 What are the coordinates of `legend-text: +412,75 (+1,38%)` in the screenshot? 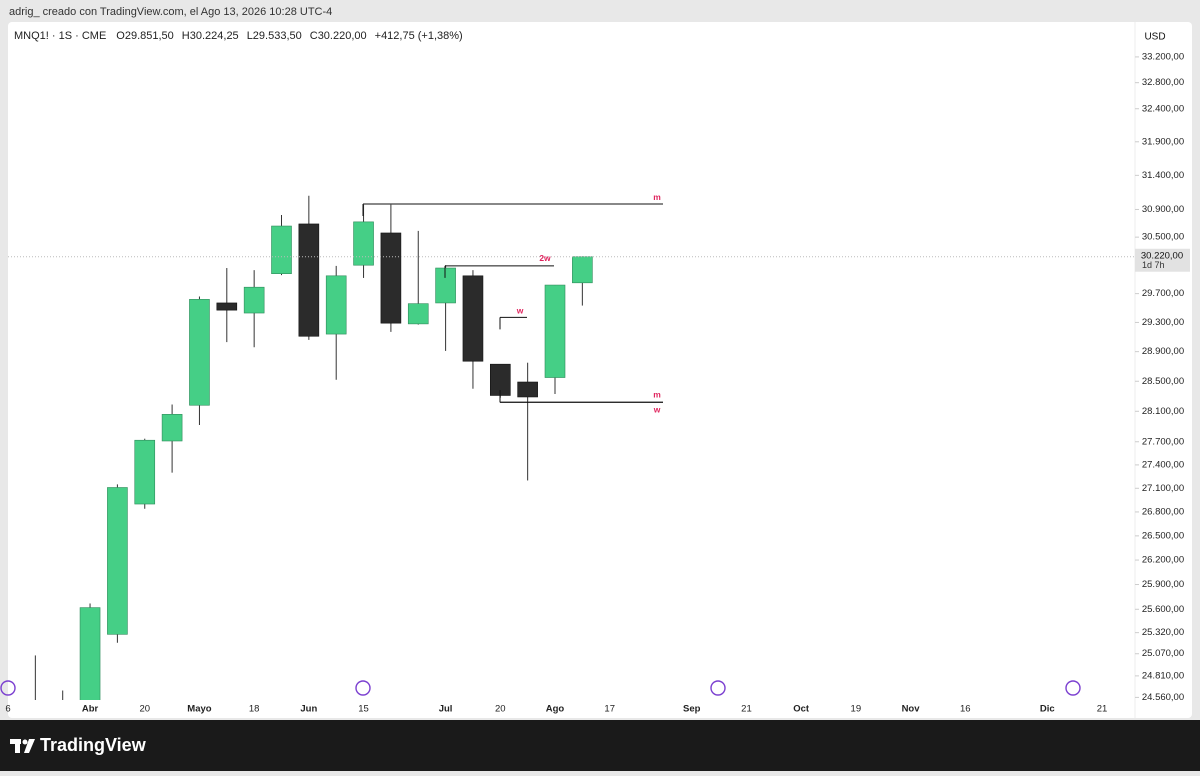 It's located at (419, 36).